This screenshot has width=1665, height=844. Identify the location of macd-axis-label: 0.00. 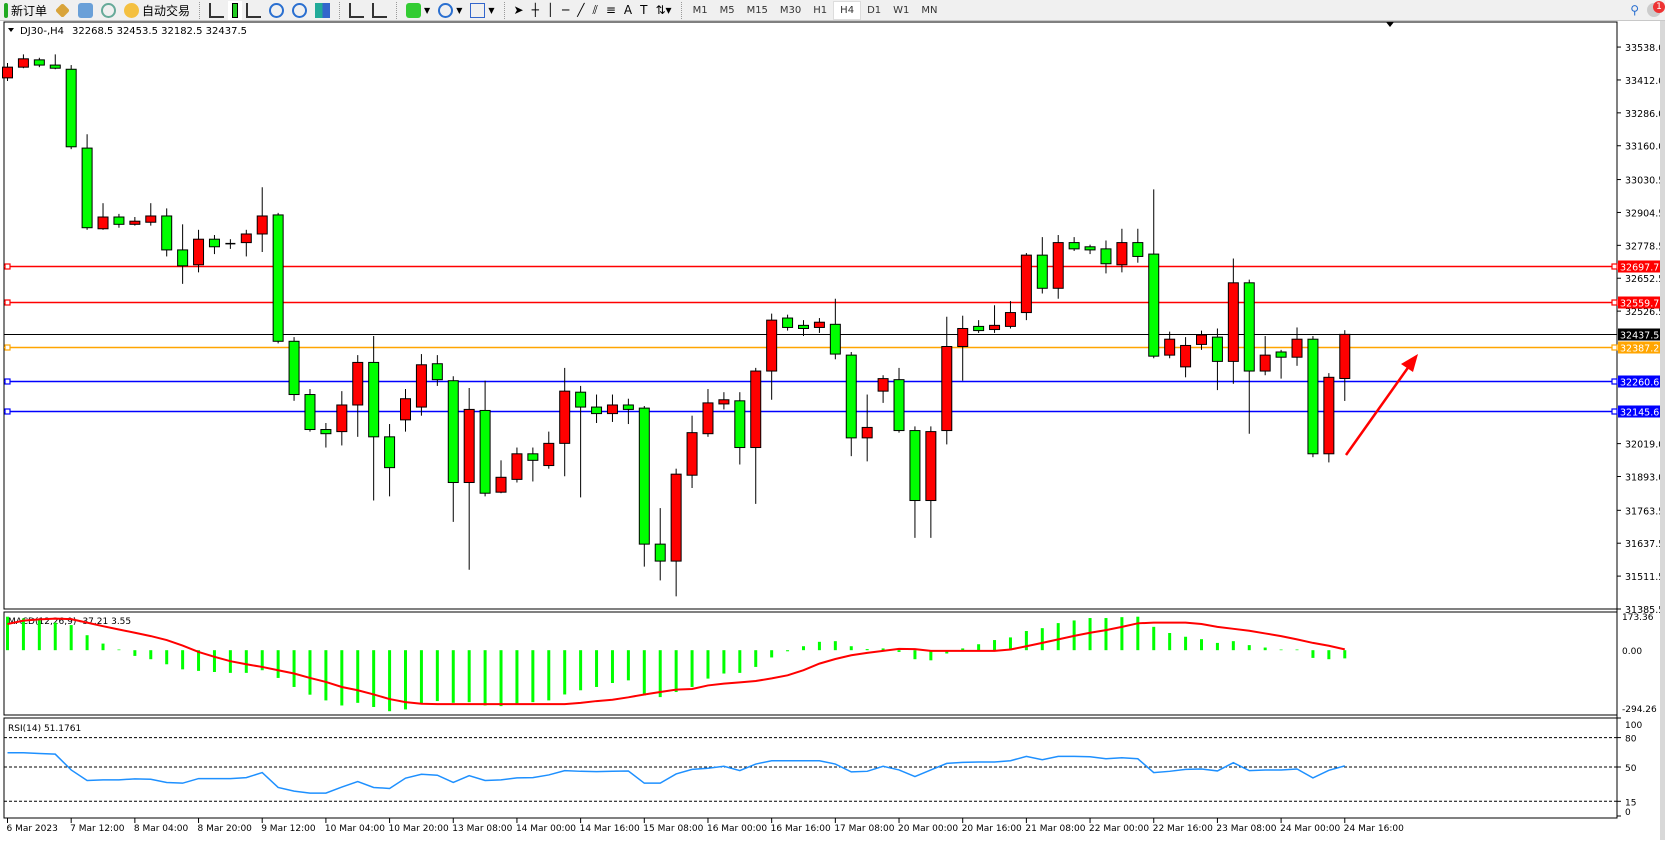
(1632, 652).